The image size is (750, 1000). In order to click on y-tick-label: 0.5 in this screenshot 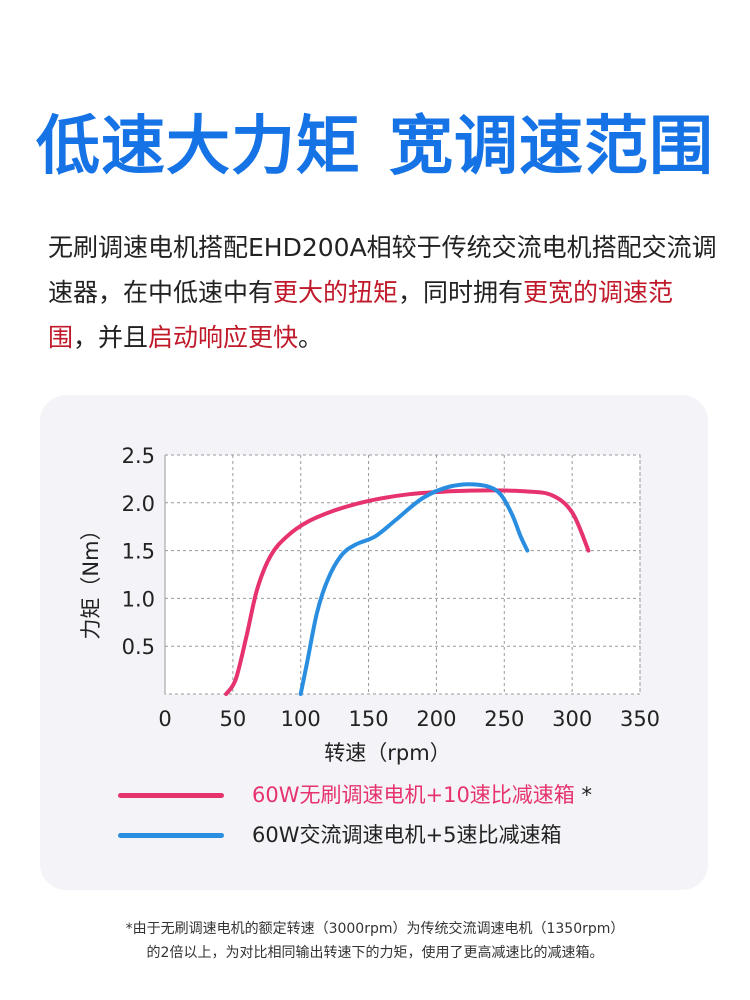, I will do `click(138, 647)`.